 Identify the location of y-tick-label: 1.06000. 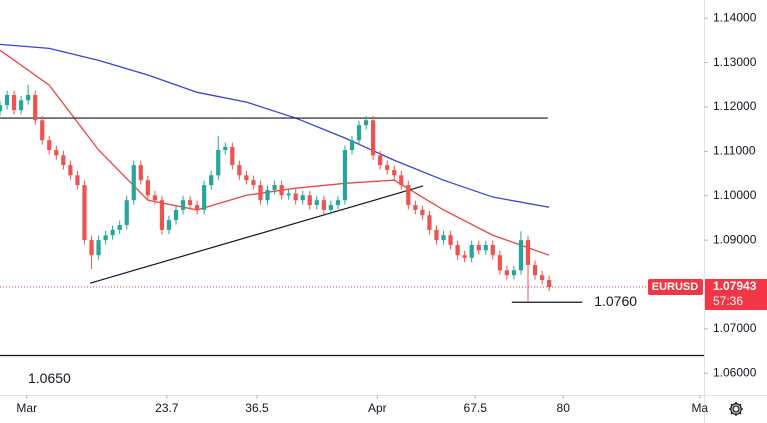
(735, 372).